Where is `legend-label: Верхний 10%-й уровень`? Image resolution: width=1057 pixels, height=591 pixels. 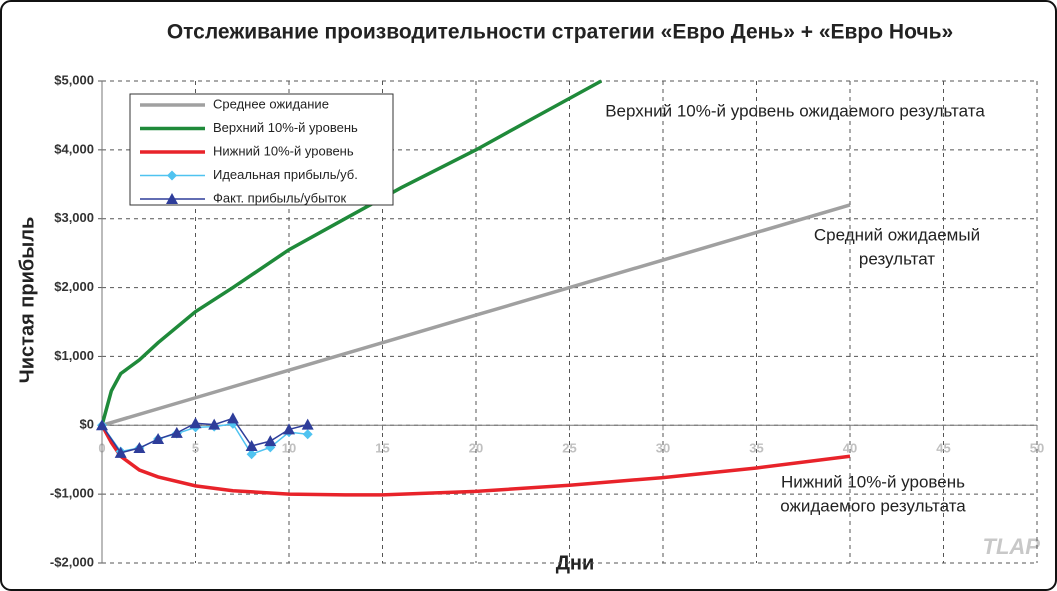
legend-label: Верхний 10%-й уровень is located at coordinates (285, 127).